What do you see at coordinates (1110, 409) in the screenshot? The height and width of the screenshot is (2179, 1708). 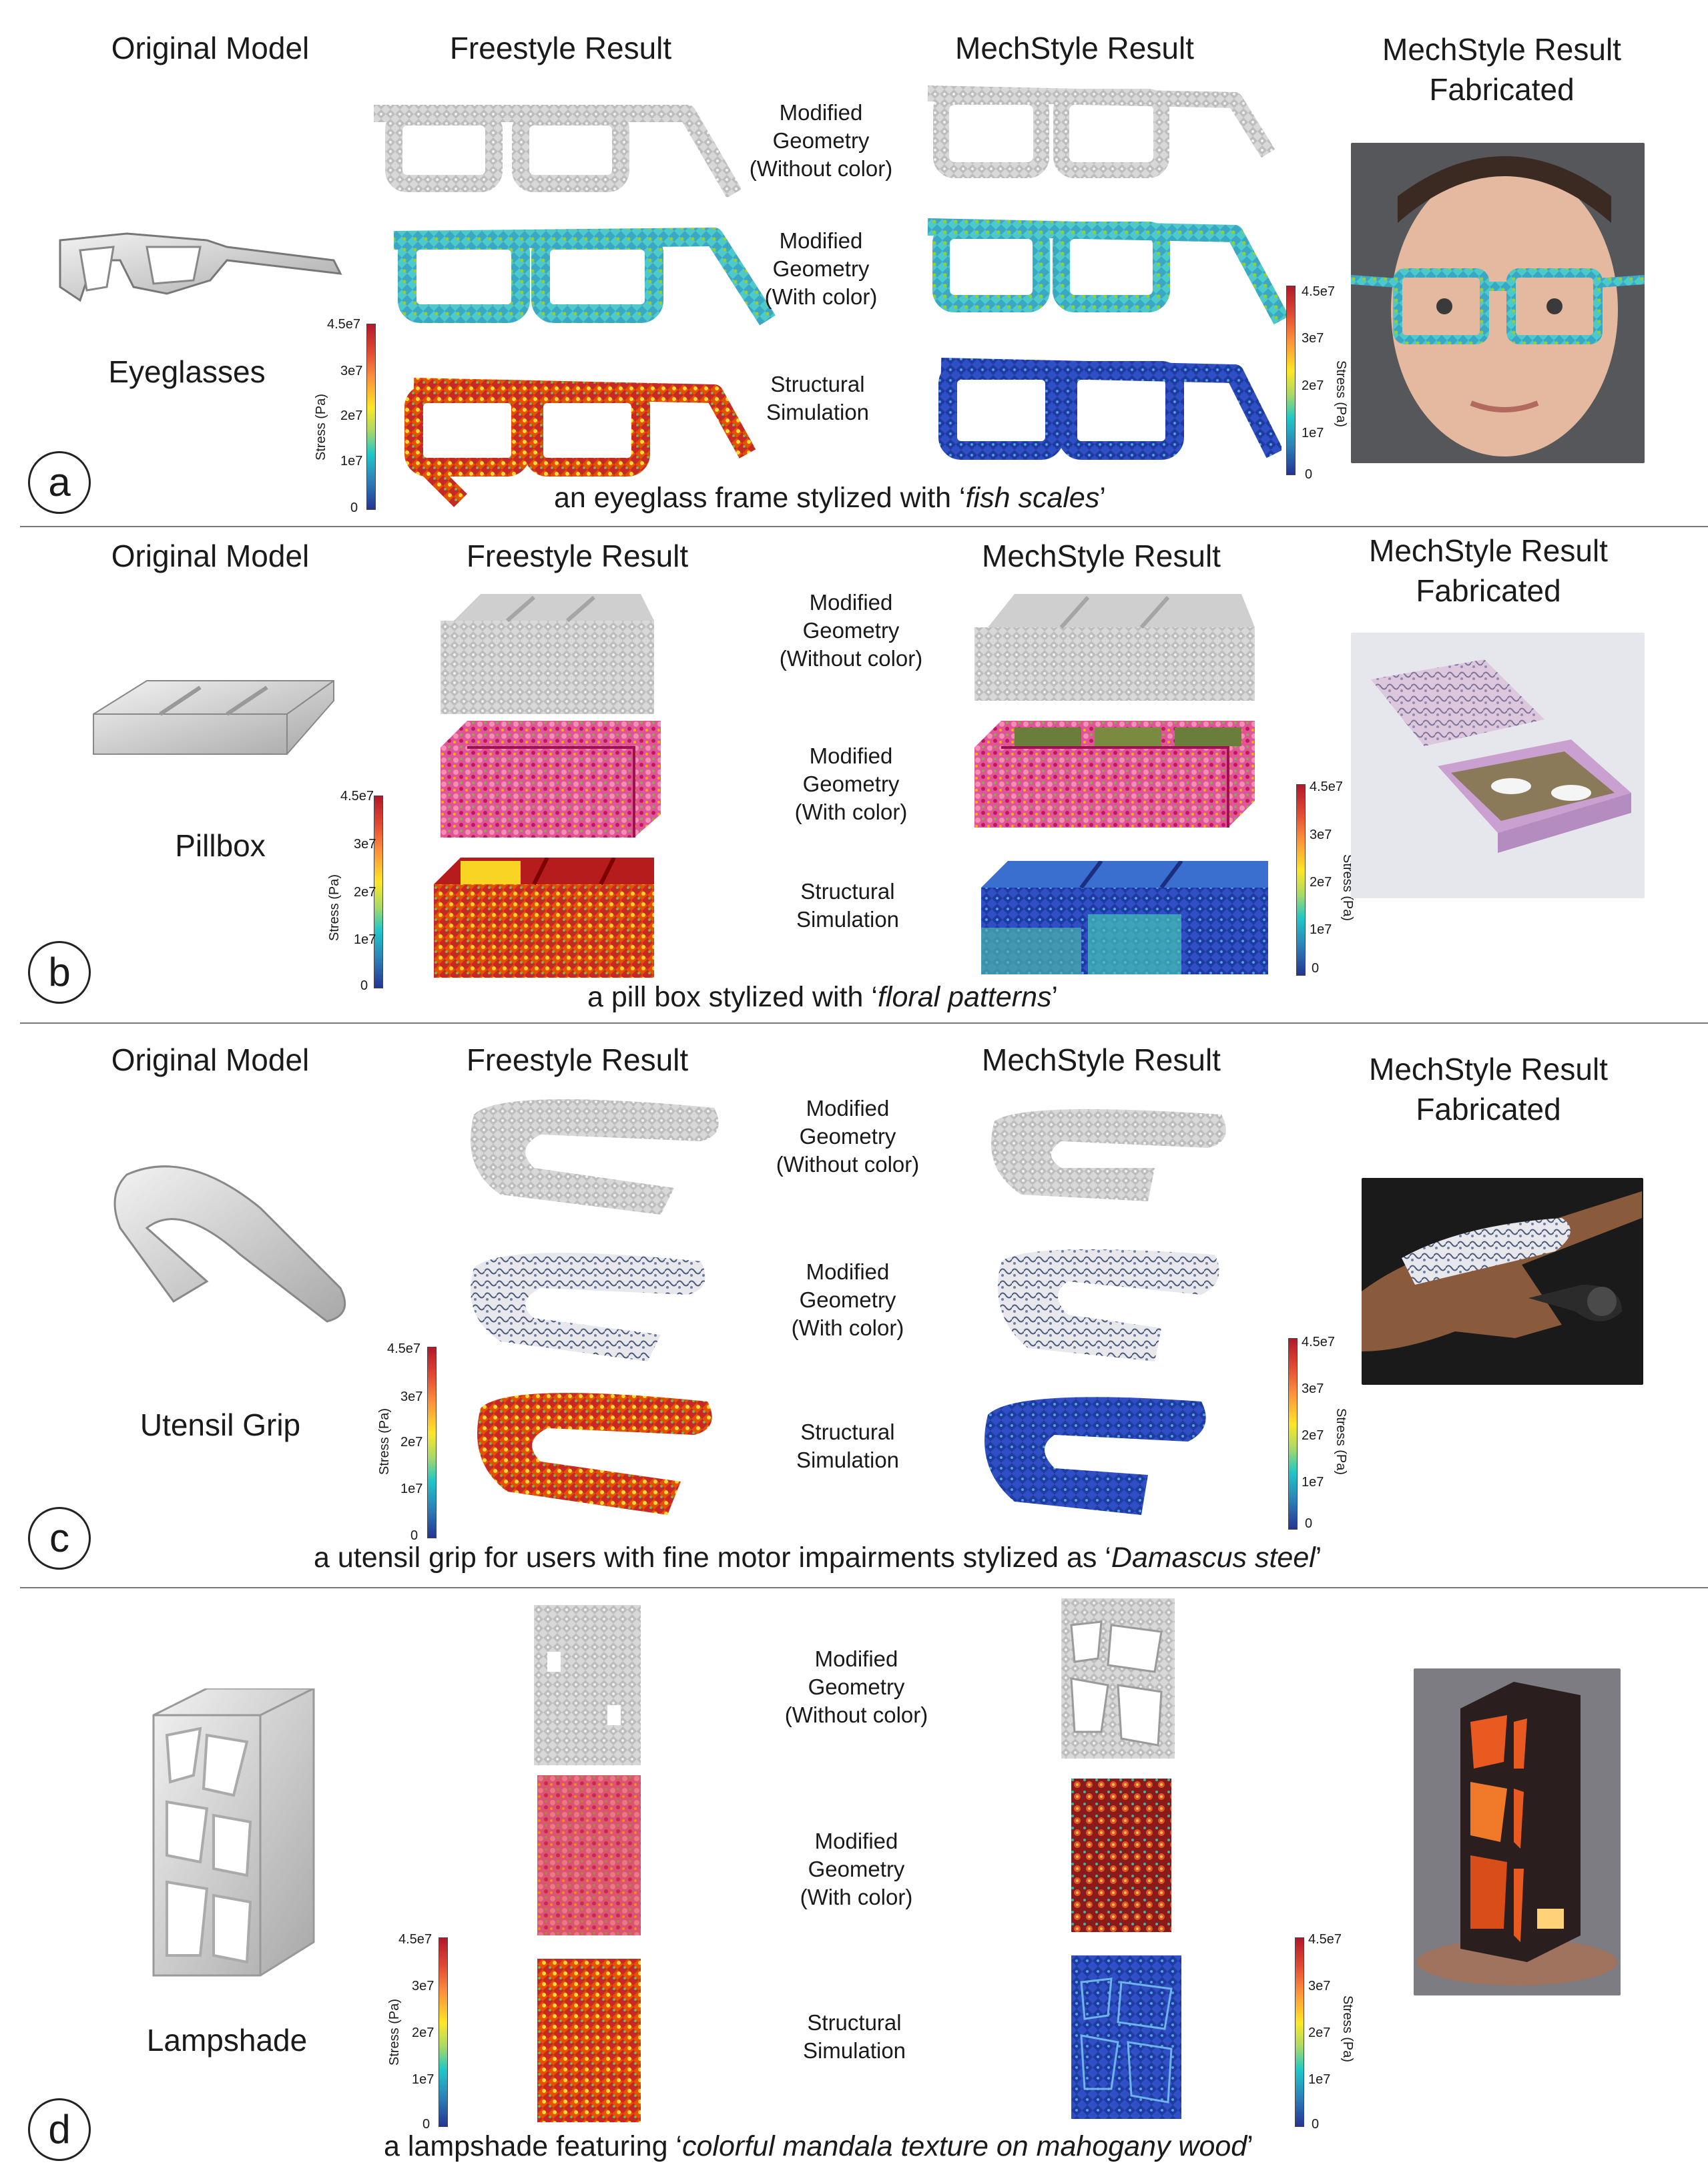 I see `mechstyle-eyeglasses-simulation` at bounding box center [1110, 409].